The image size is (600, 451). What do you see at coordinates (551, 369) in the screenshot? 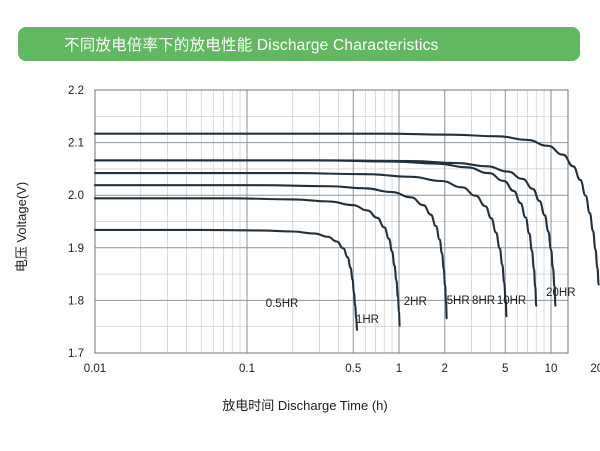
I see `x-tick-10: 10` at bounding box center [551, 369].